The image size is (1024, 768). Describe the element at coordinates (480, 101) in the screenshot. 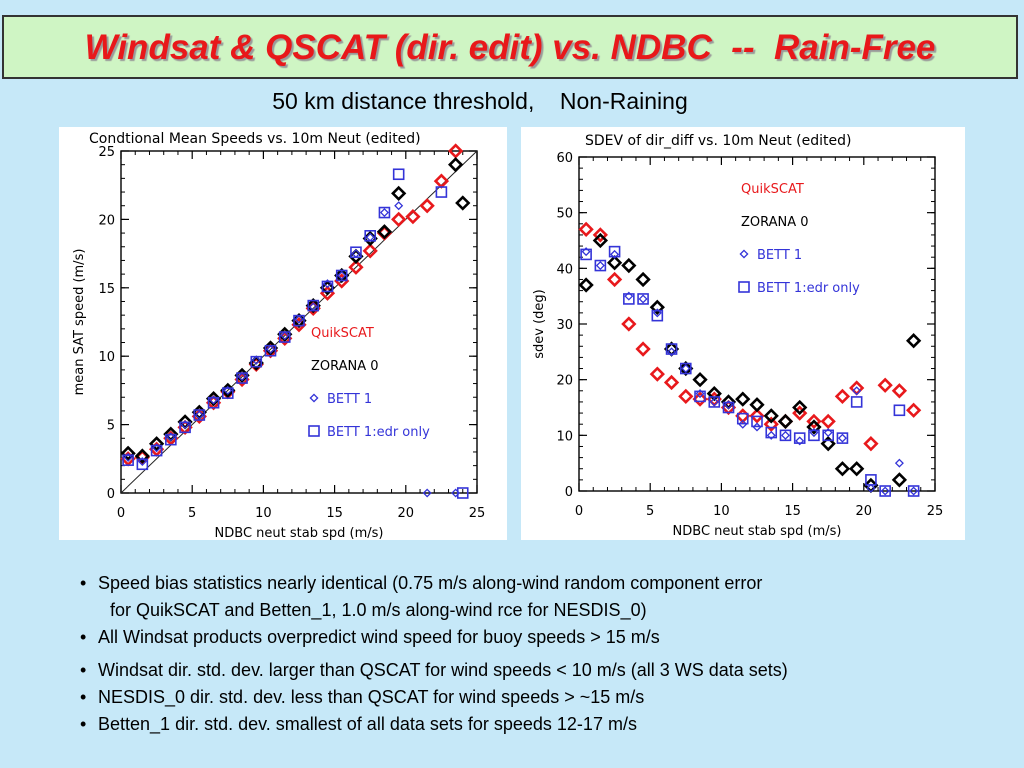

I see `slide-subtitle: 50 km distance threshold, Non-Raining` at that location.